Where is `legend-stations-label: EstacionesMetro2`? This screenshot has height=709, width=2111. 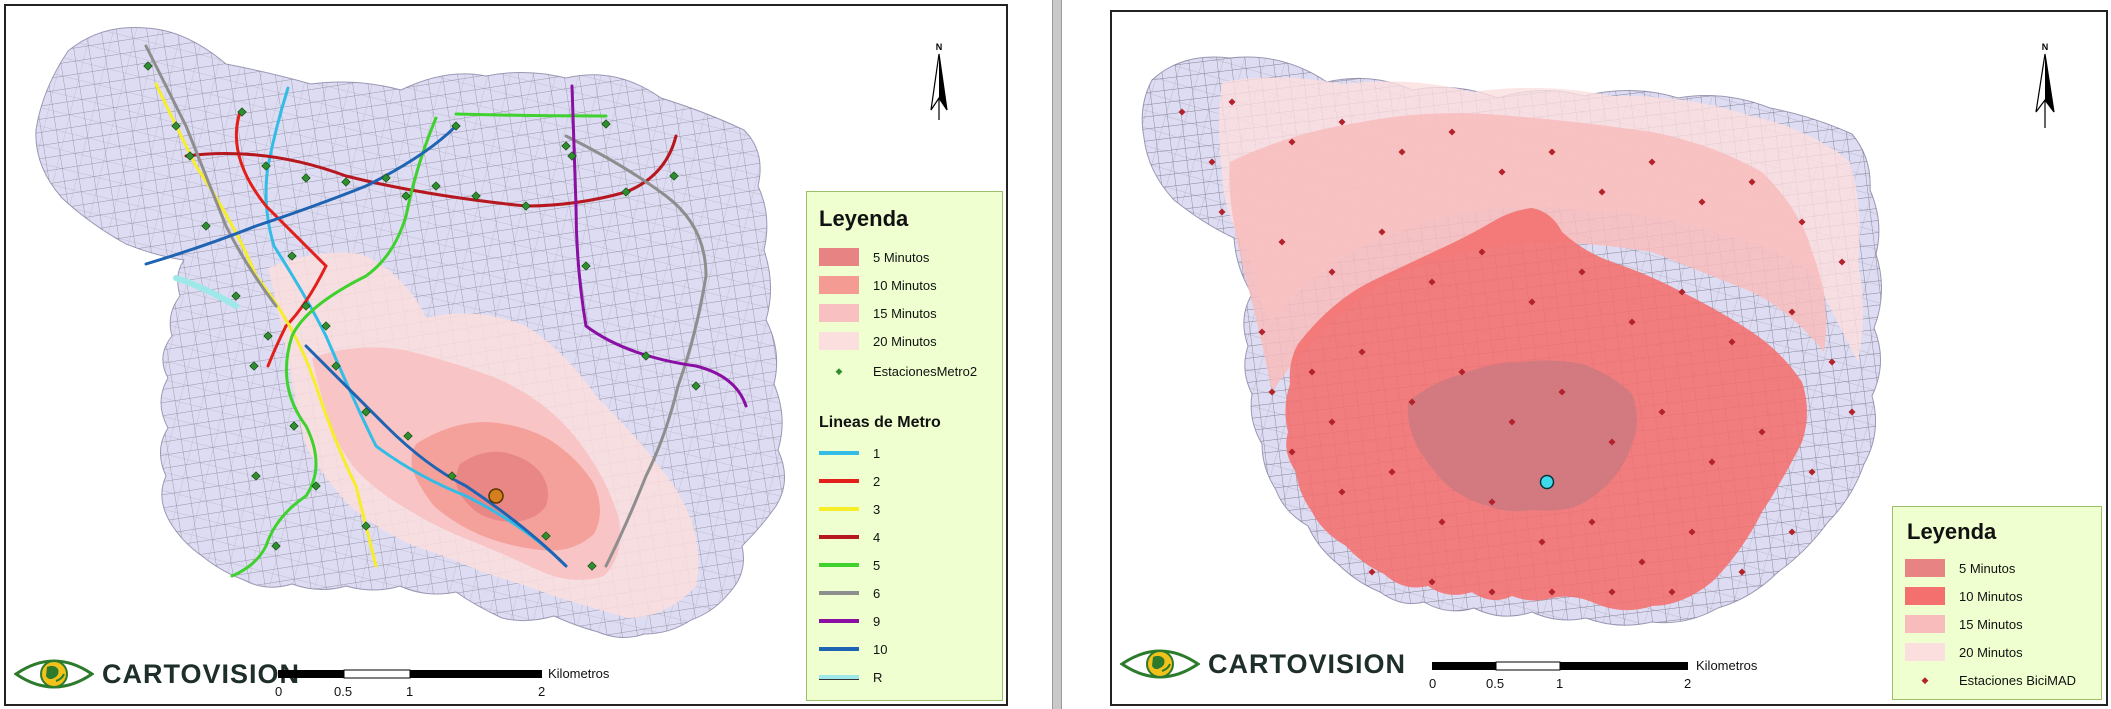
legend-stations-label: EstacionesMetro2 is located at coordinates (925, 371).